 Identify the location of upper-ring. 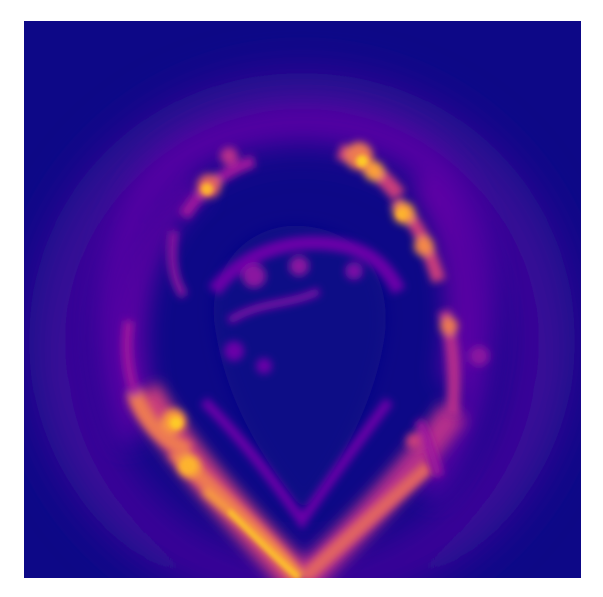
(286, 220).